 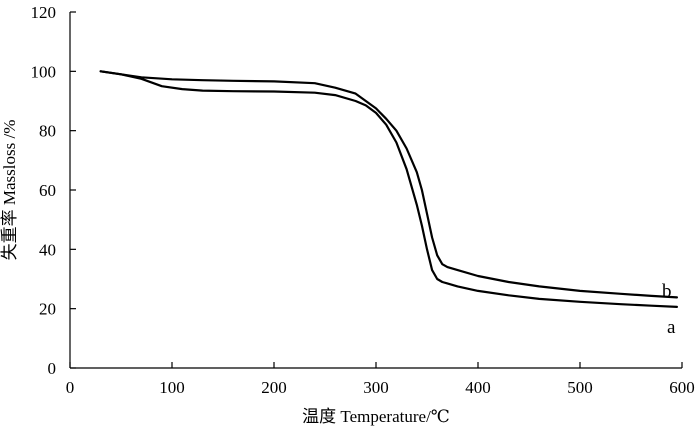 What do you see at coordinates (478, 387) in the screenshot?
I see `x-tick-label: 400` at bounding box center [478, 387].